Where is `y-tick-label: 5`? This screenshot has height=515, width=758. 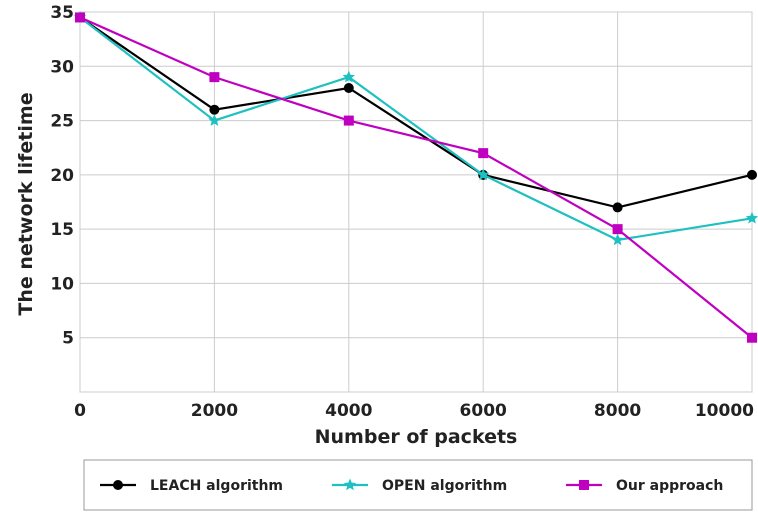
y-tick-label: 5 is located at coordinates (68, 339).